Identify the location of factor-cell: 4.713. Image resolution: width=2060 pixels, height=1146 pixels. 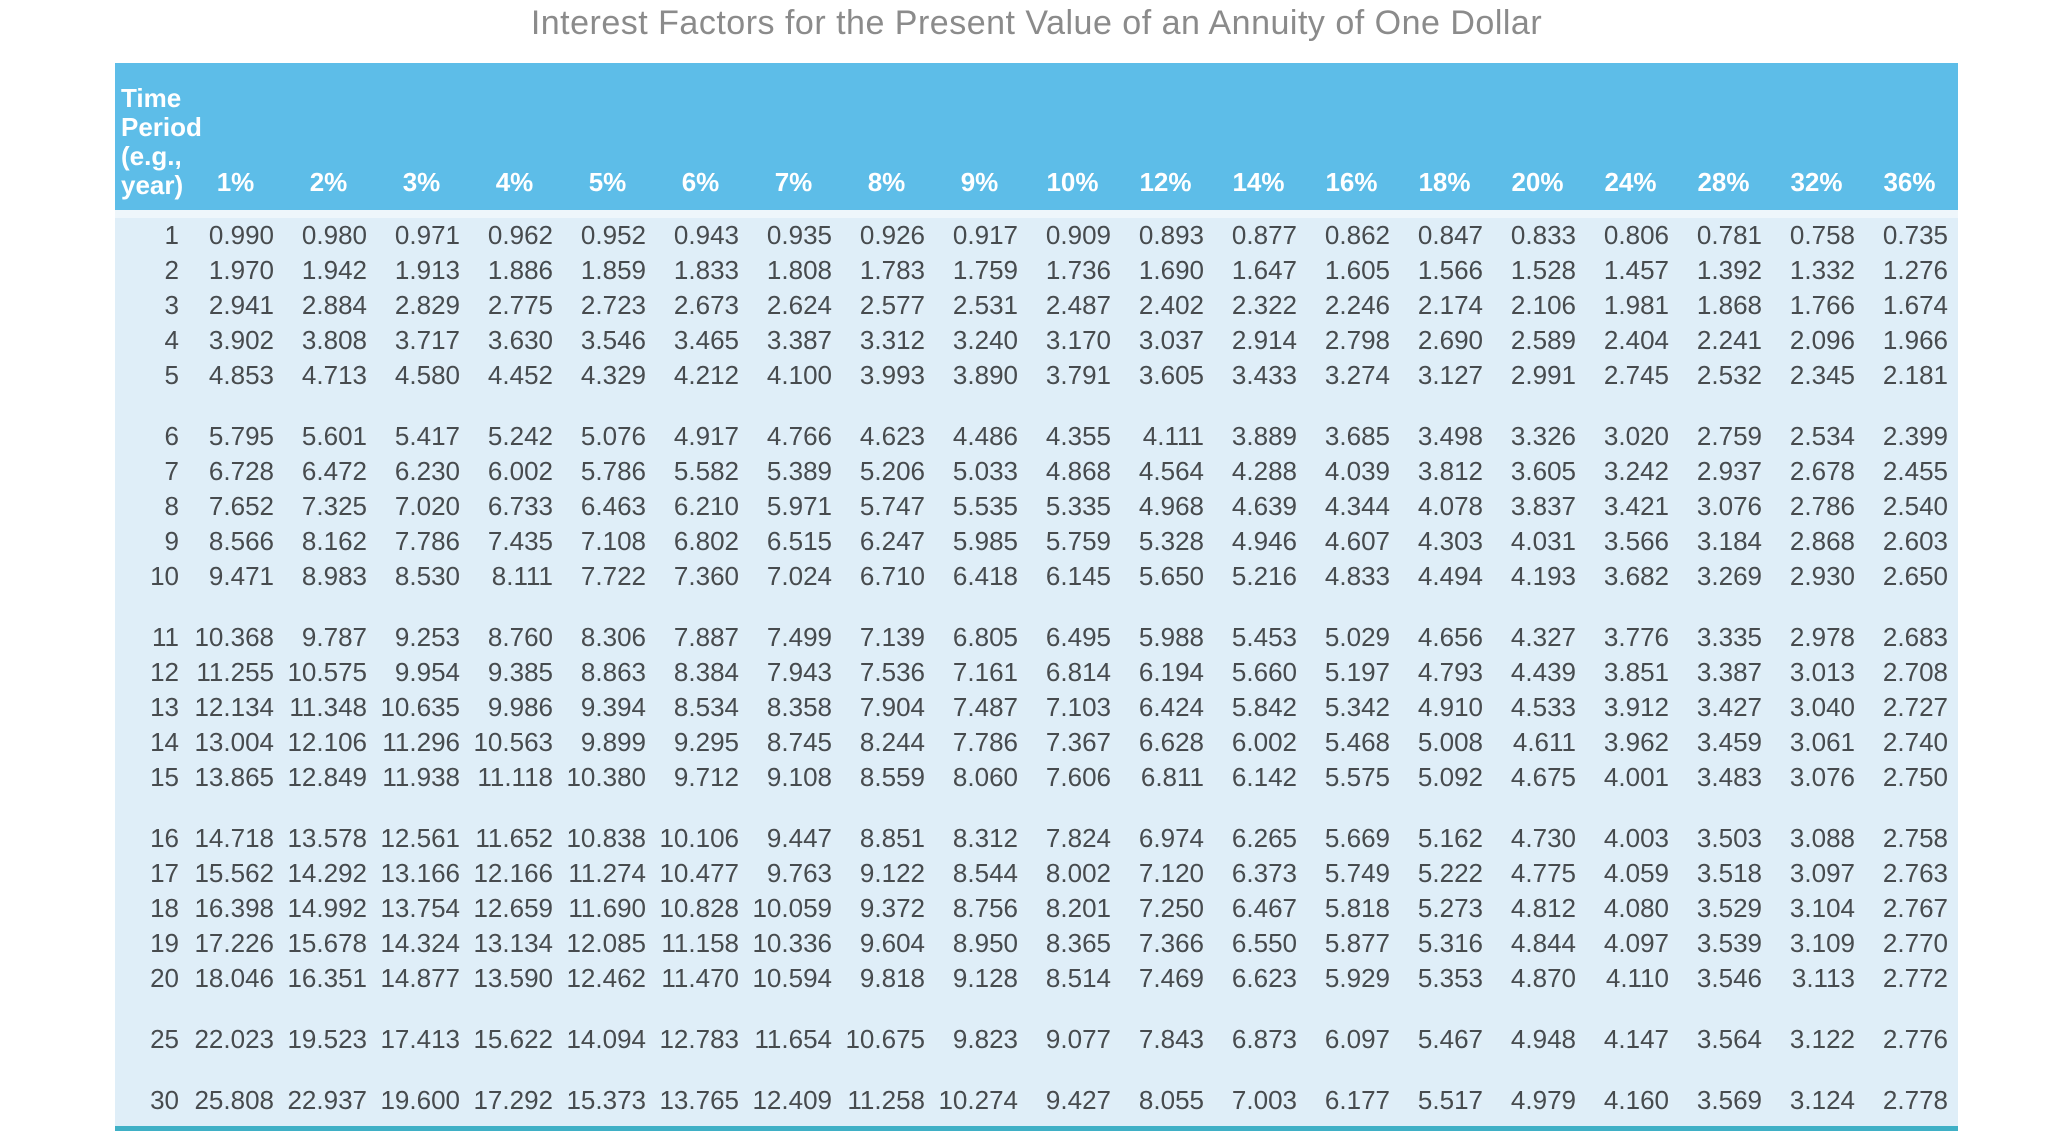
(334, 375).